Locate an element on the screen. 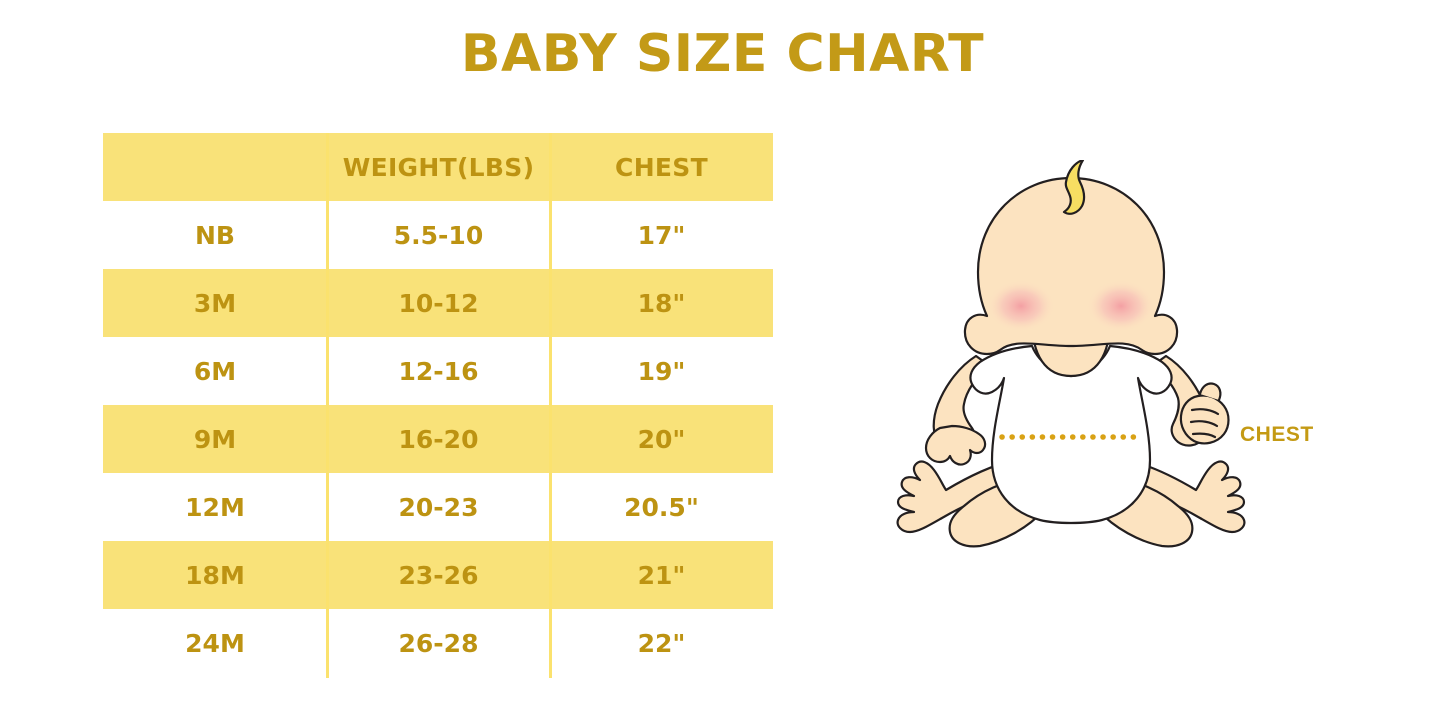  cell-weight: 16-20 is located at coordinates (438, 439).